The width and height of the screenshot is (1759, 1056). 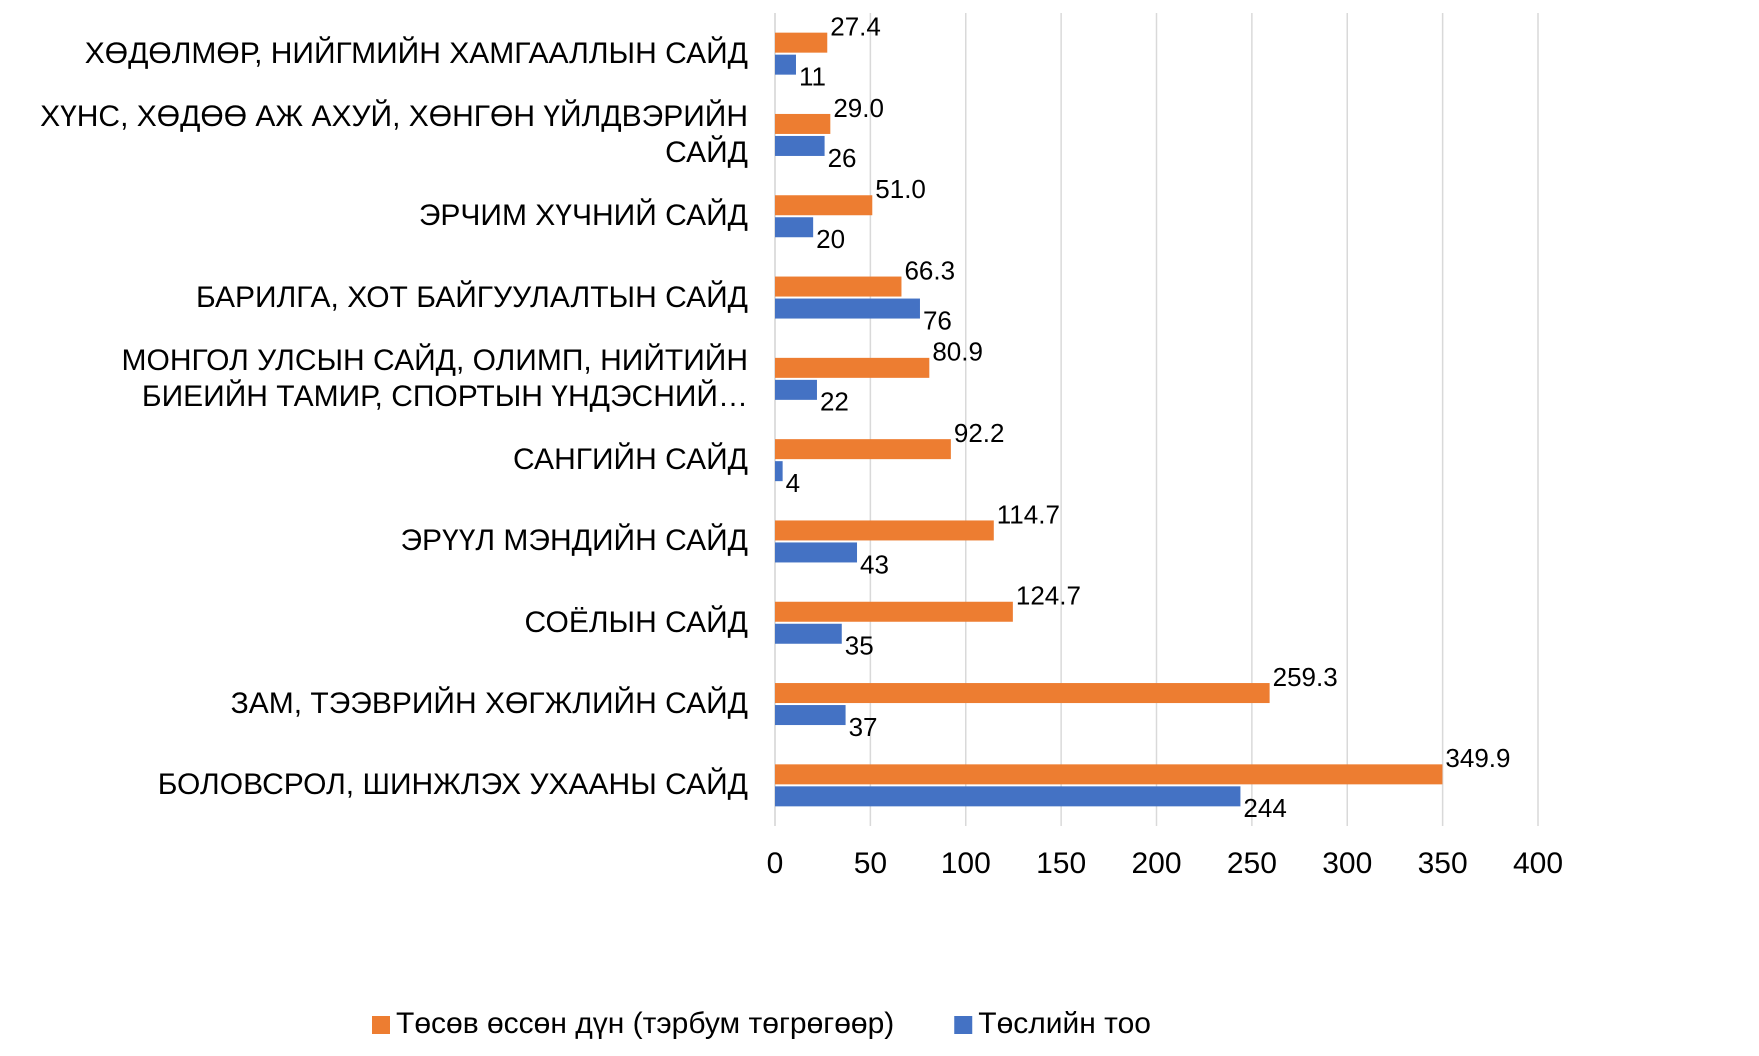 What do you see at coordinates (966, 863) in the screenshot?
I see `x-tick-label: 100` at bounding box center [966, 863].